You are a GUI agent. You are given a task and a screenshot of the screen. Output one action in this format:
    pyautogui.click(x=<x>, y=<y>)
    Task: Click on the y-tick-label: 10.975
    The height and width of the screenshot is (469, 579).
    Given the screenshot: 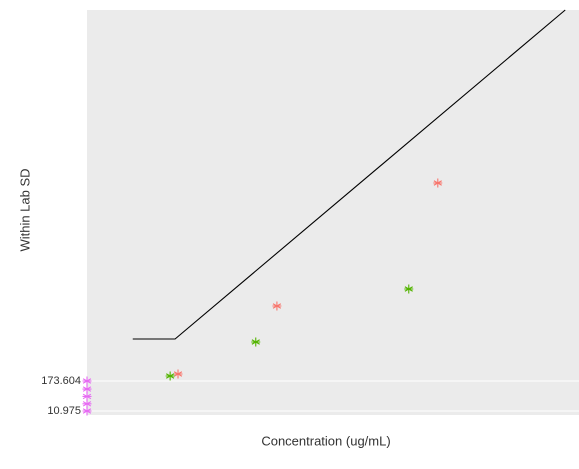 What is the action you would take?
    pyautogui.click(x=64, y=411)
    